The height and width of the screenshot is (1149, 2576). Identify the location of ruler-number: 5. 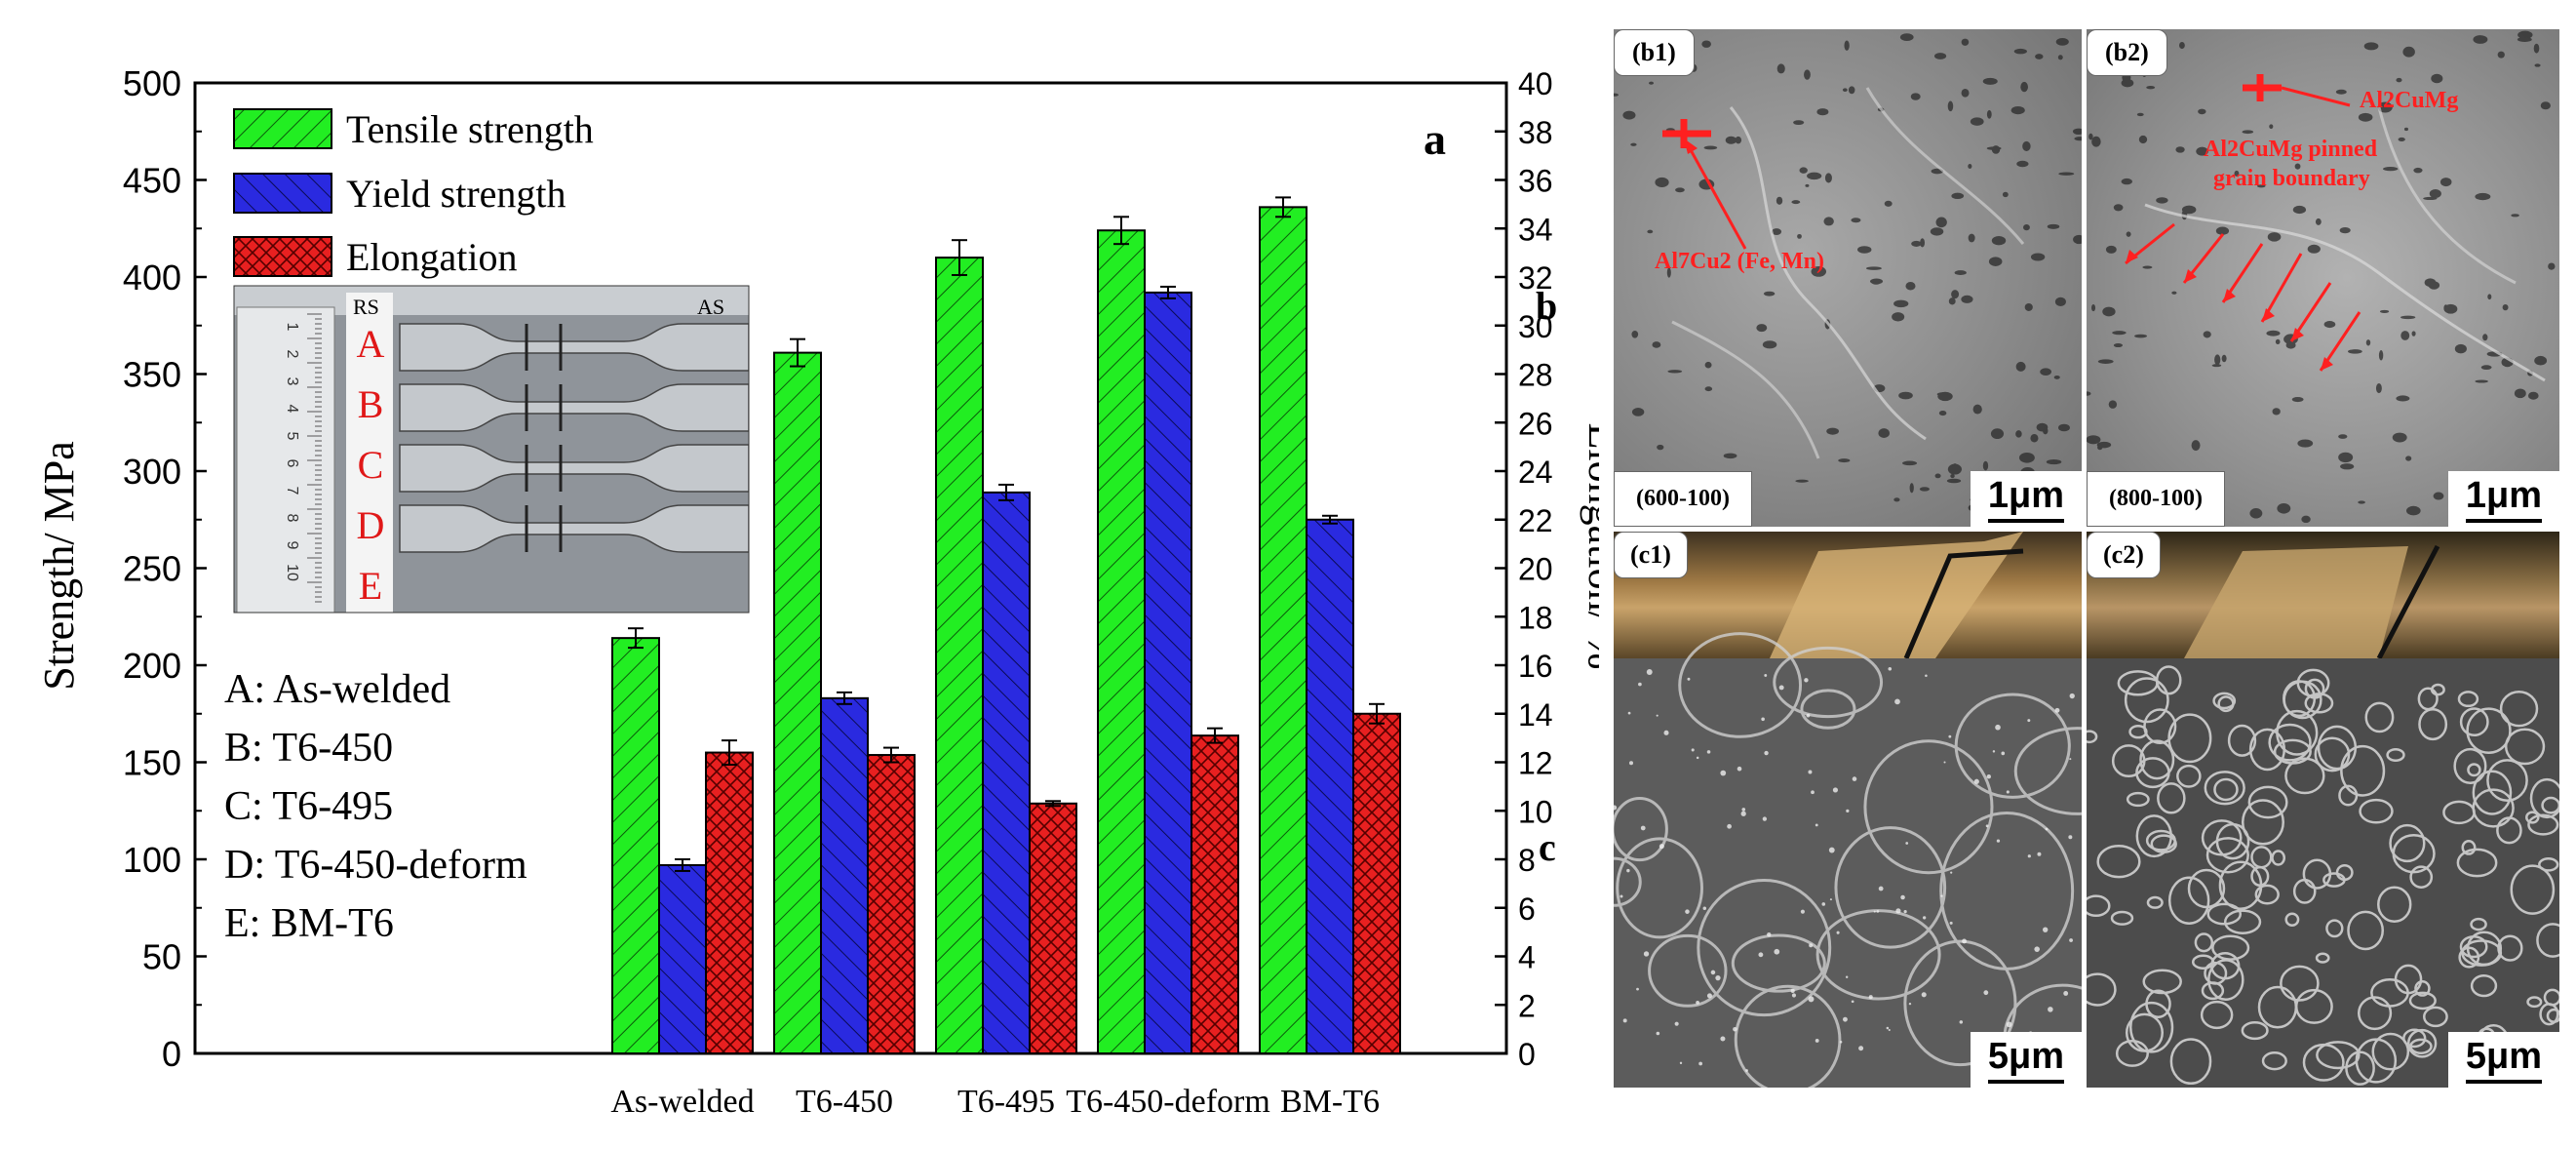
(292, 436).